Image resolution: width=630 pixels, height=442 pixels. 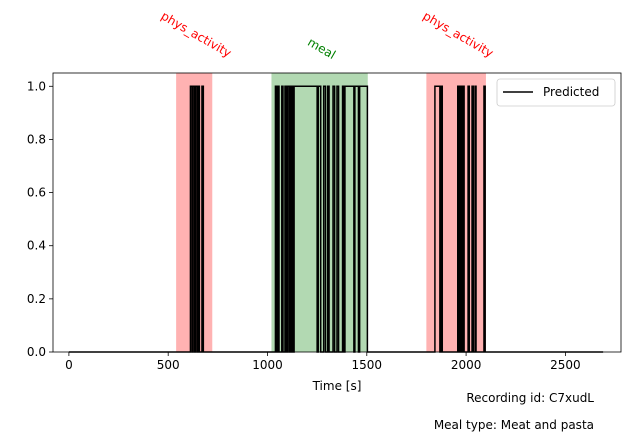 What do you see at coordinates (40, 219) in the screenshot?
I see `y-axis: 0.0 0.2 0.4 0.6 0.8 1.0` at bounding box center [40, 219].